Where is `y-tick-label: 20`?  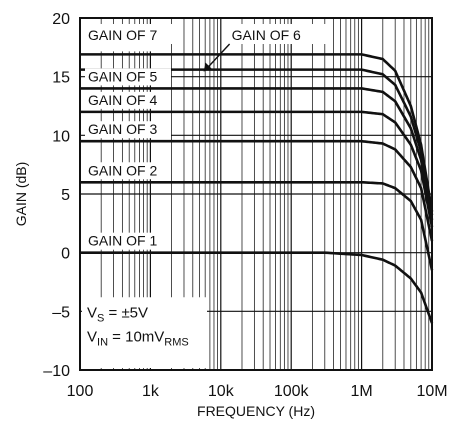
y-tick-label: 20 is located at coordinates (61, 19).